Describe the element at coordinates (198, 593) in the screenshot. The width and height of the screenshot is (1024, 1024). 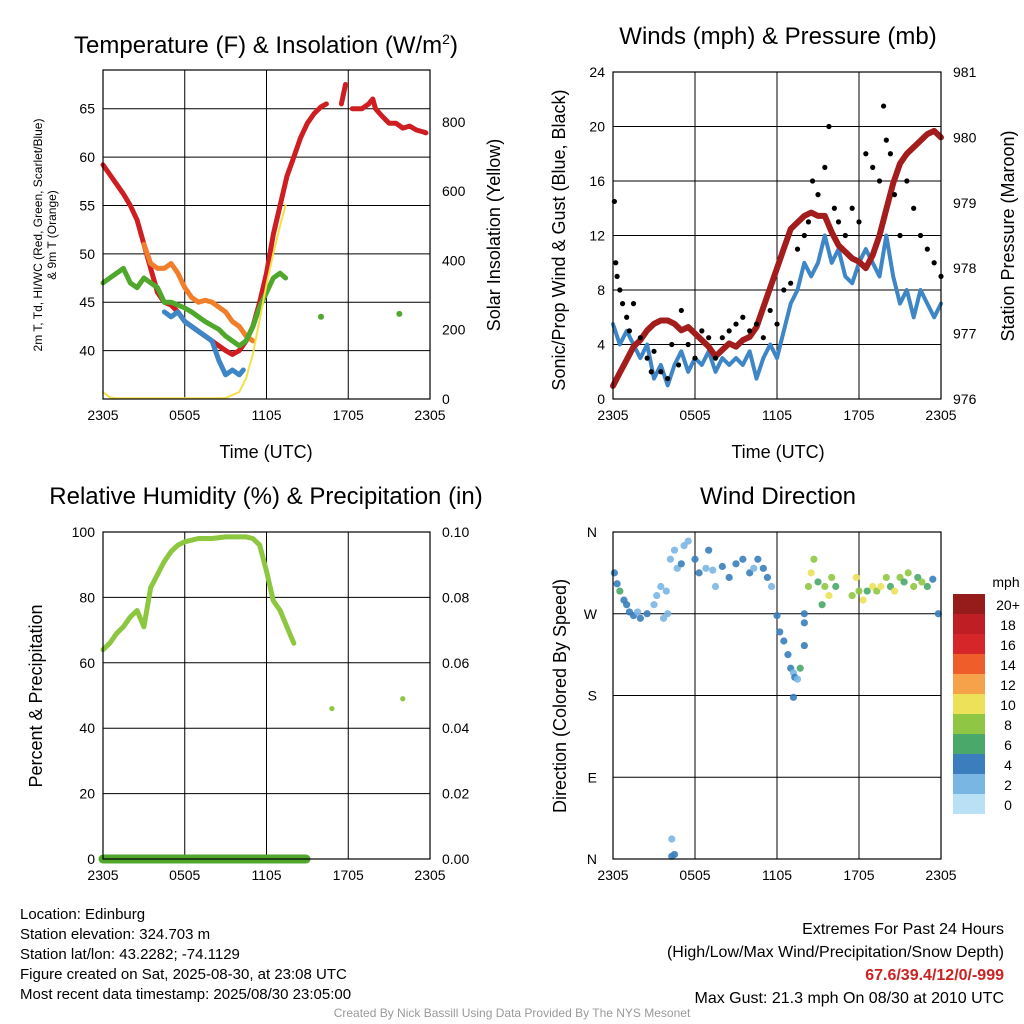
I see `humidity-line` at that location.